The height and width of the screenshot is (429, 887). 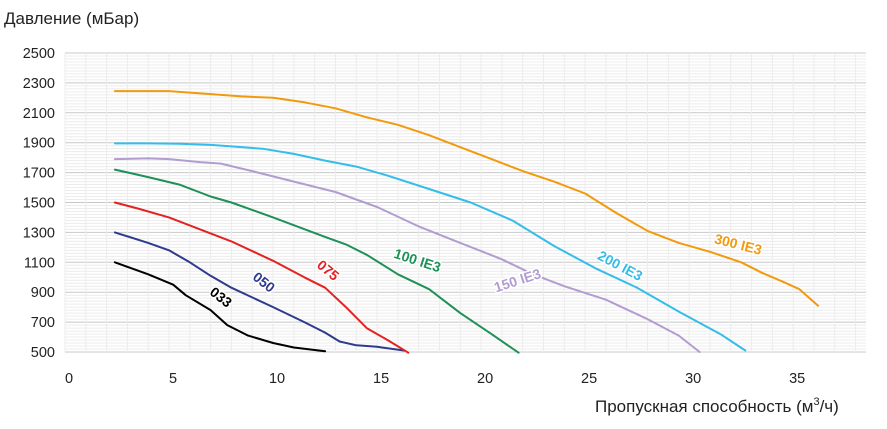 I want to click on x-axis-title: Пропускная способность (м3/ч), so click(x=717, y=406).